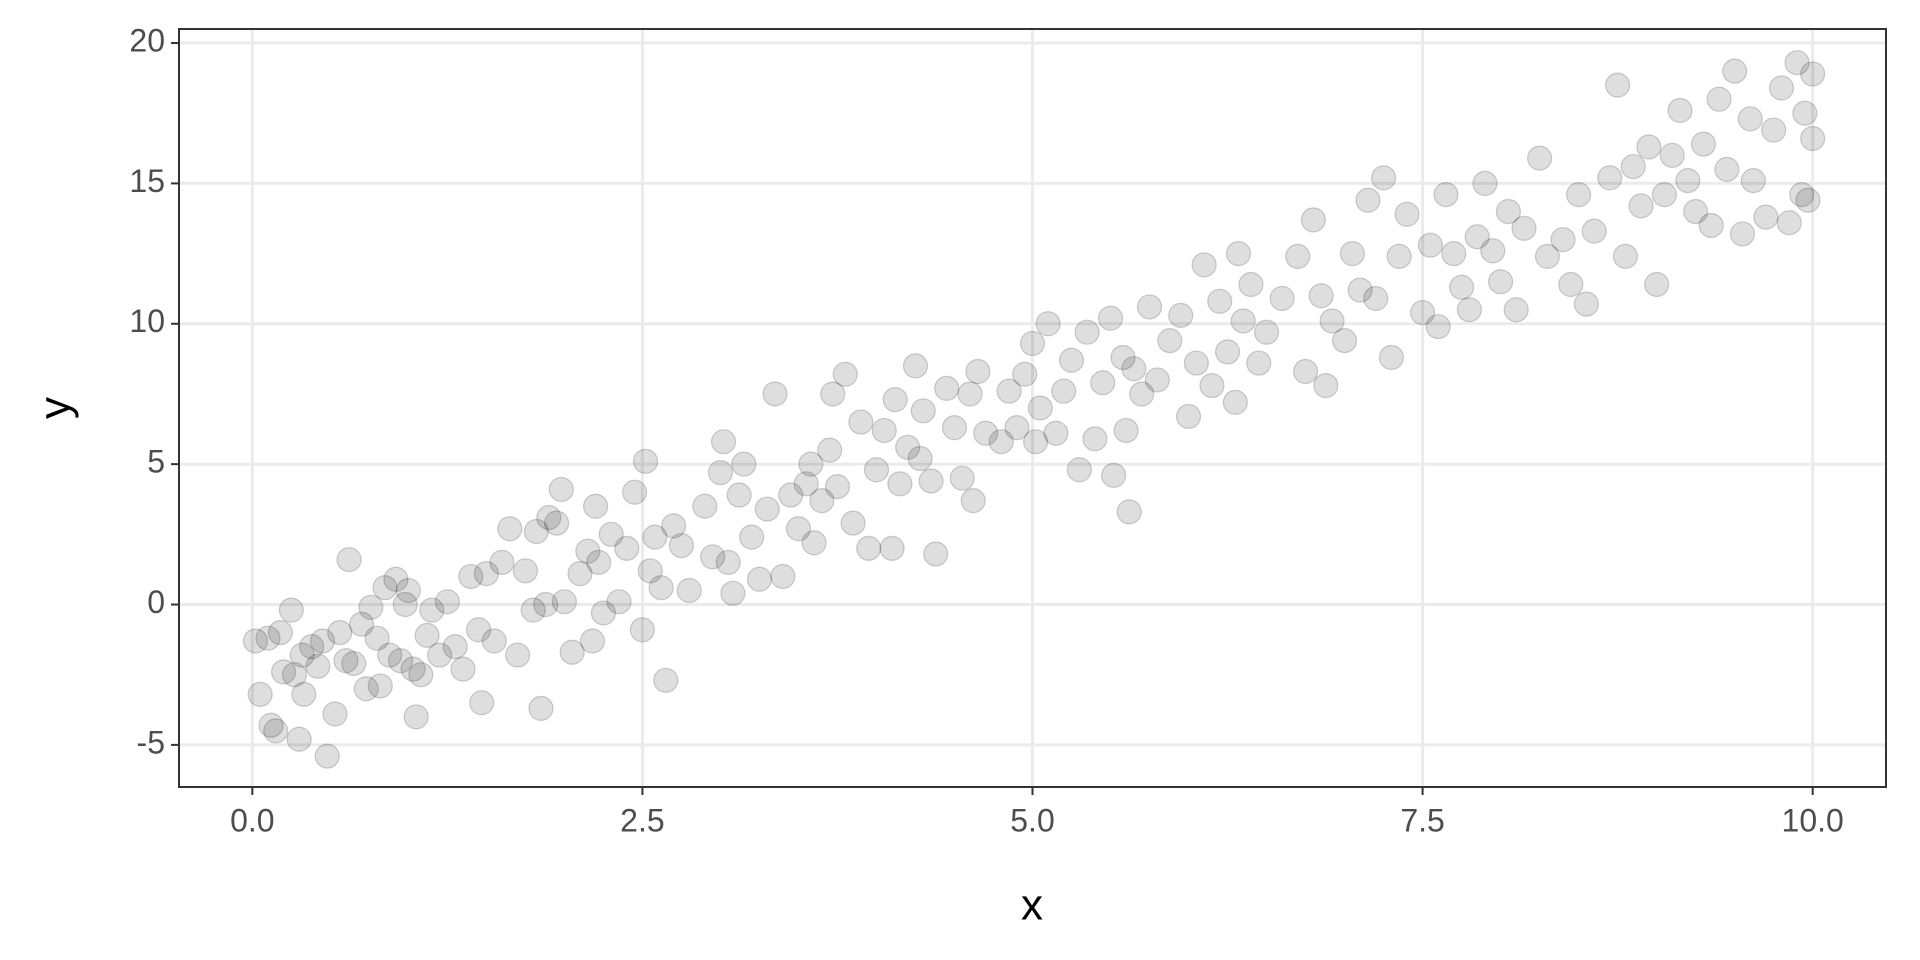 The width and height of the screenshot is (1920, 960). What do you see at coordinates (1813, 820) in the screenshot?
I see `x-tick-label: 10.0` at bounding box center [1813, 820].